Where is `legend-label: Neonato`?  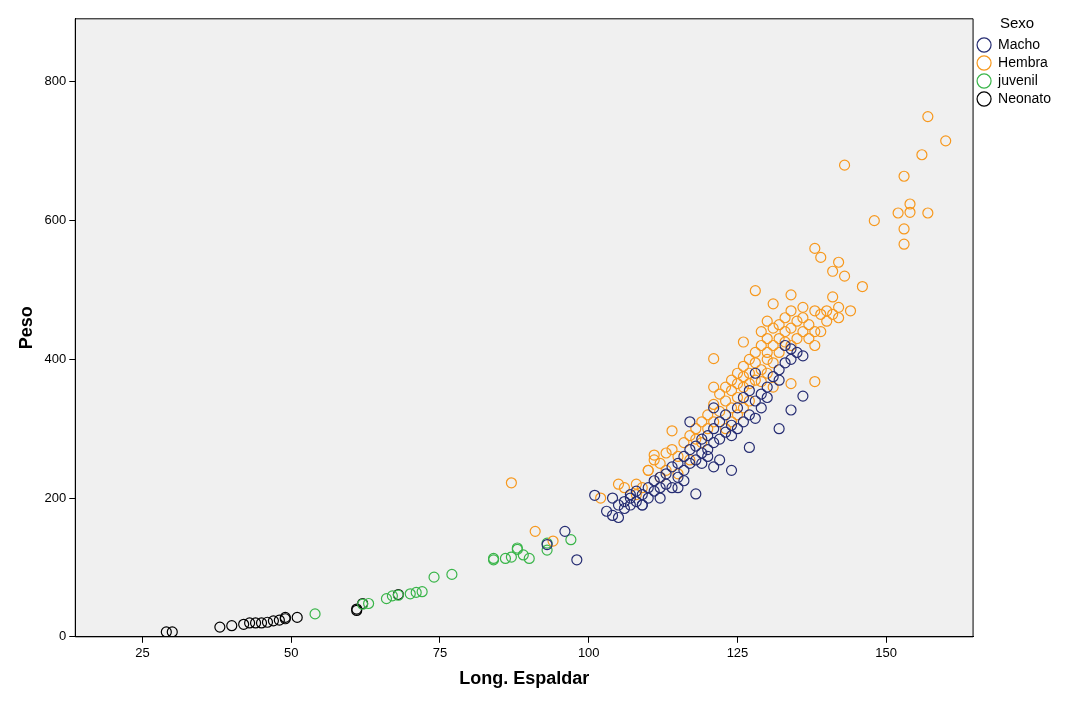 legend-label: Neonato is located at coordinates (1025, 97).